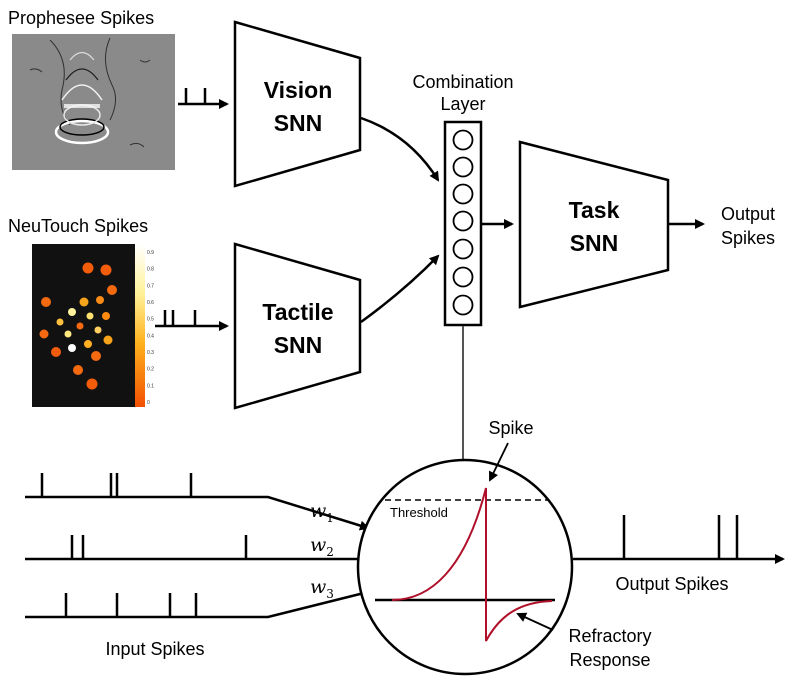 The height and width of the screenshot is (683, 795). I want to click on prophesee-label: Prophesee Spikes, so click(81, 18).